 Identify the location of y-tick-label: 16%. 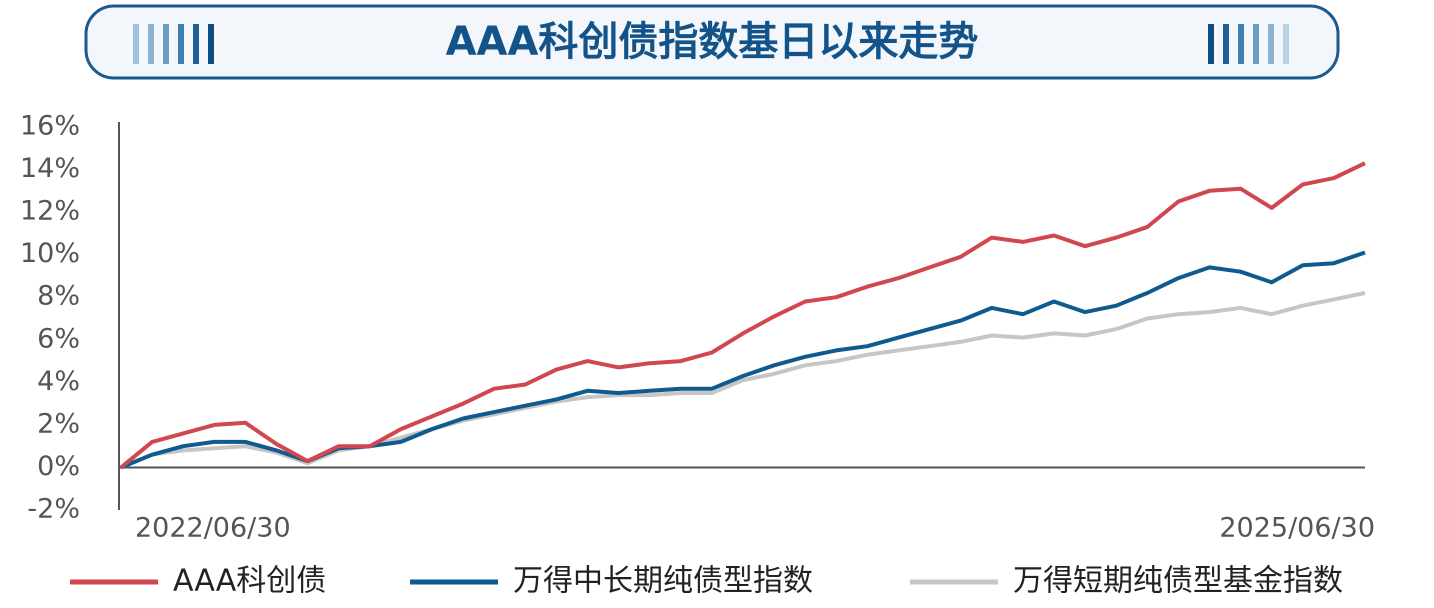
(50, 126).